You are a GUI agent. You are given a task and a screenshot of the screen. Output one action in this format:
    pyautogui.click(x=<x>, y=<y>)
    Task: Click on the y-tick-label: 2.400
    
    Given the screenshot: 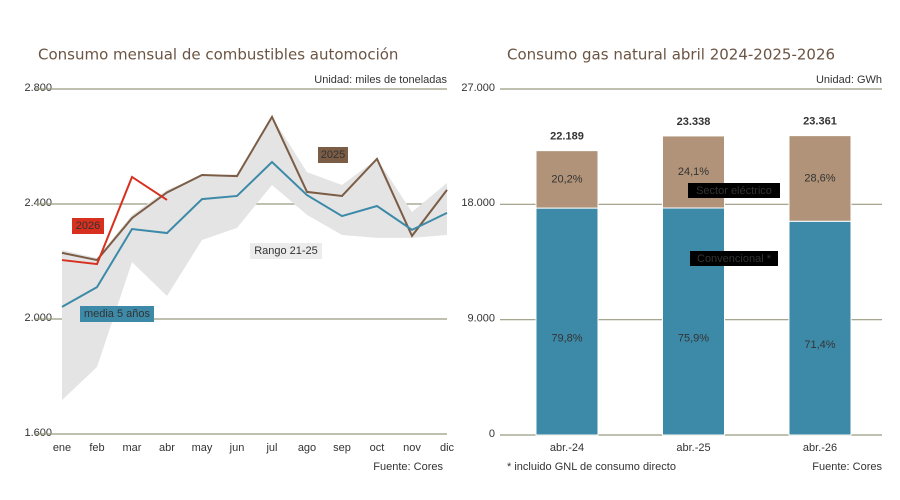 What is the action you would take?
    pyautogui.click(x=38, y=203)
    